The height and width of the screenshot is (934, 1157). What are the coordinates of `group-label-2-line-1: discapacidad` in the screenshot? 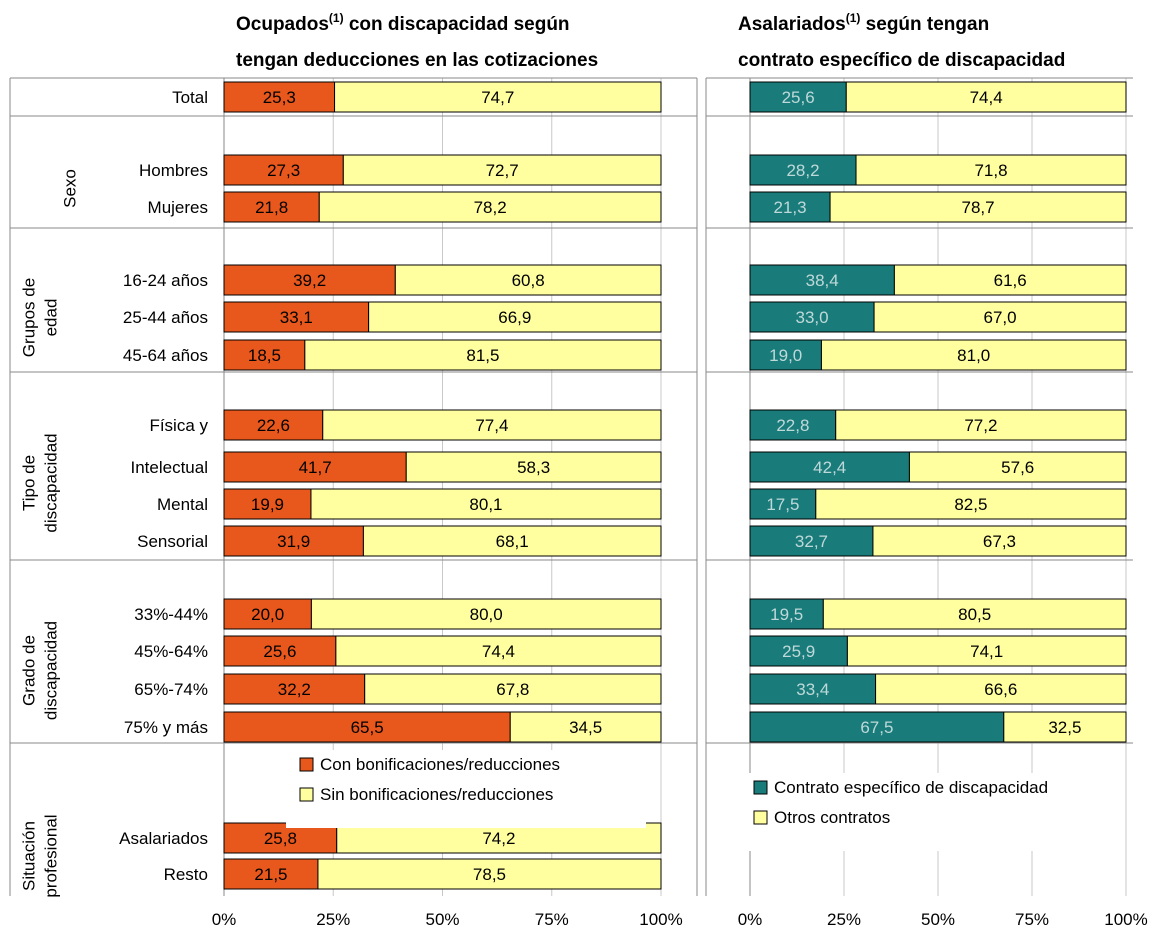 It's located at (51, 482).